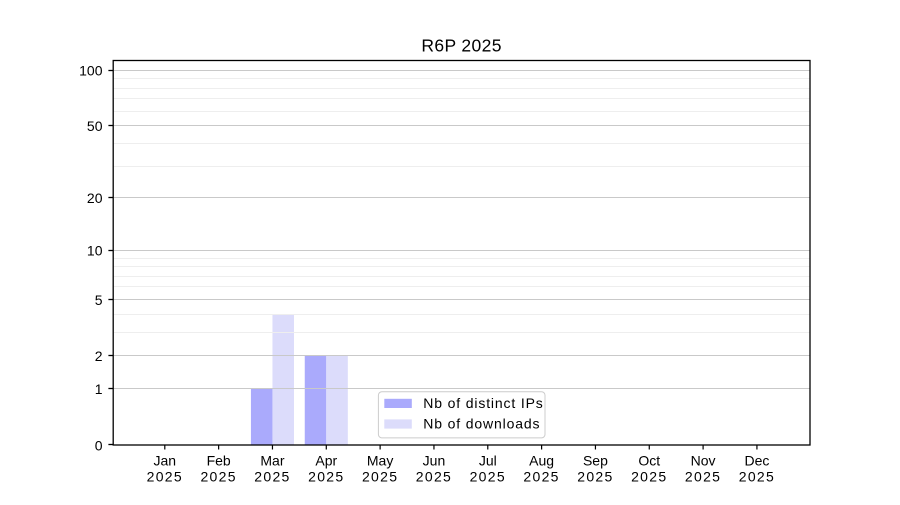  I want to click on svg-text: 10, so click(95, 251).